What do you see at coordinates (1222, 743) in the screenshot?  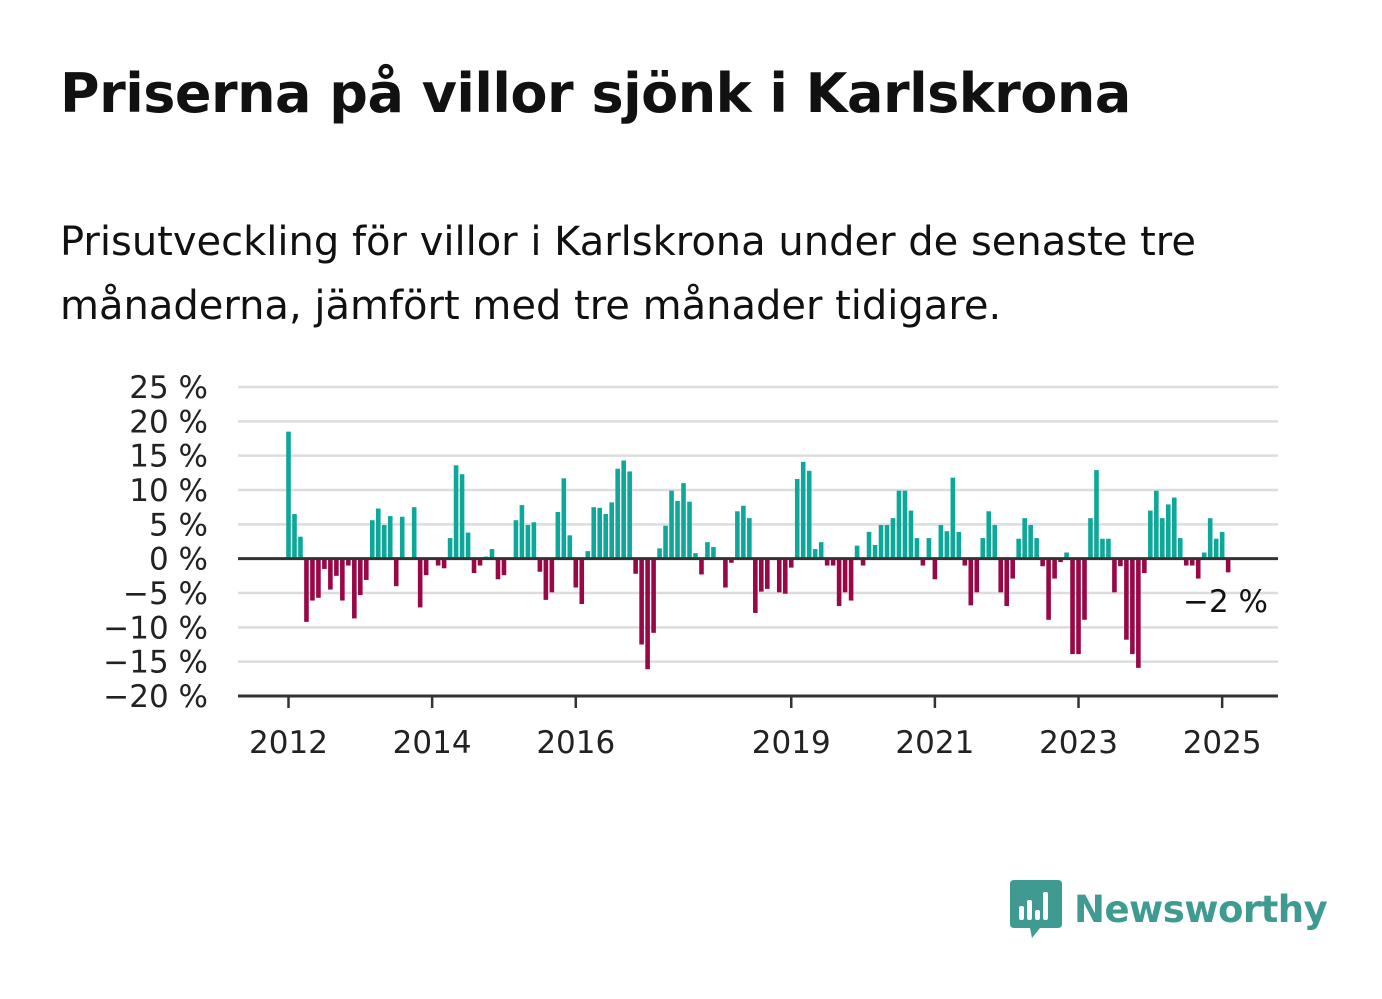 I see `x-tick-label: 2025` at bounding box center [1222, 743].